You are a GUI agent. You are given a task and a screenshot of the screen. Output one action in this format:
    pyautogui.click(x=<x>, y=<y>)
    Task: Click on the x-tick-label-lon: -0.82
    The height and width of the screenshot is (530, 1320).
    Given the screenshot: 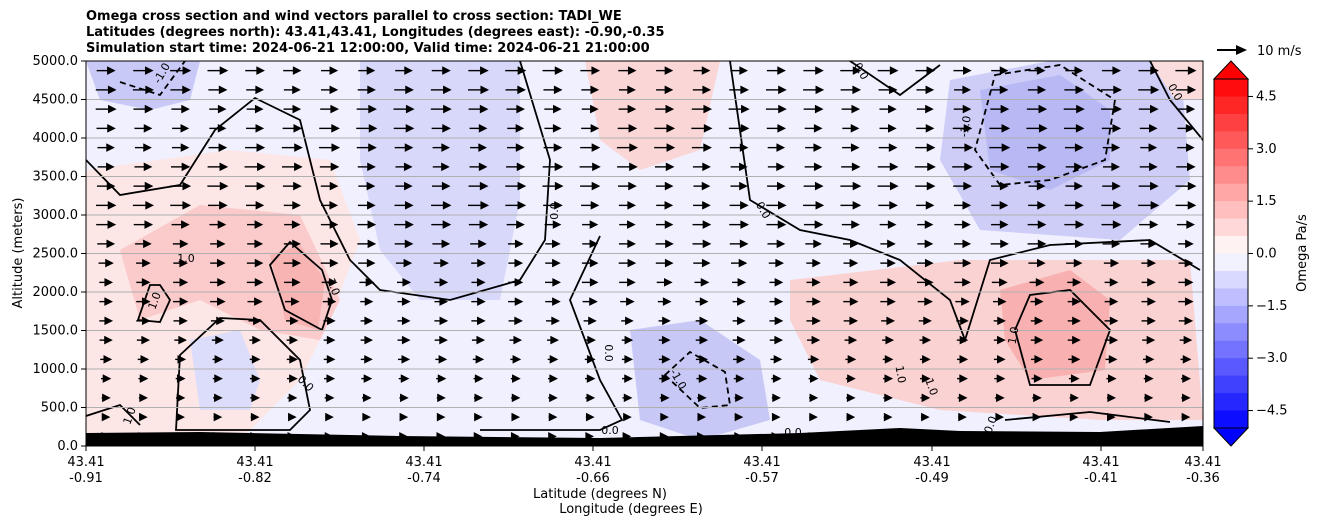 What is the action you would take?
    pyautogui.click(x=255, y=478)
    